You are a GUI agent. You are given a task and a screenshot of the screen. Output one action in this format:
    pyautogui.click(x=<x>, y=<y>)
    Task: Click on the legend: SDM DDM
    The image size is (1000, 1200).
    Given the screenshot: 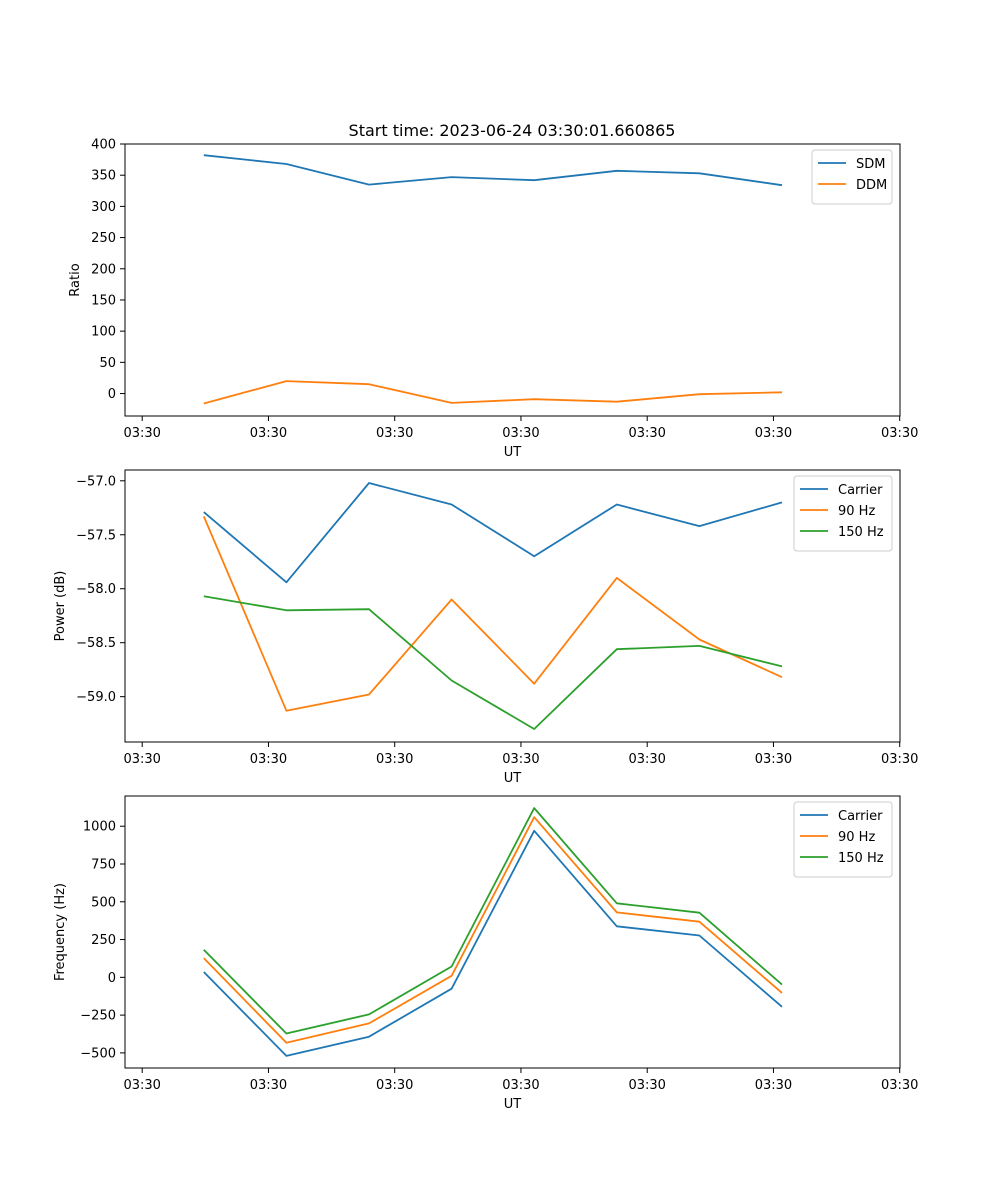 What is the action you would take?
    pyautogui.click(x=852, y=177)
    